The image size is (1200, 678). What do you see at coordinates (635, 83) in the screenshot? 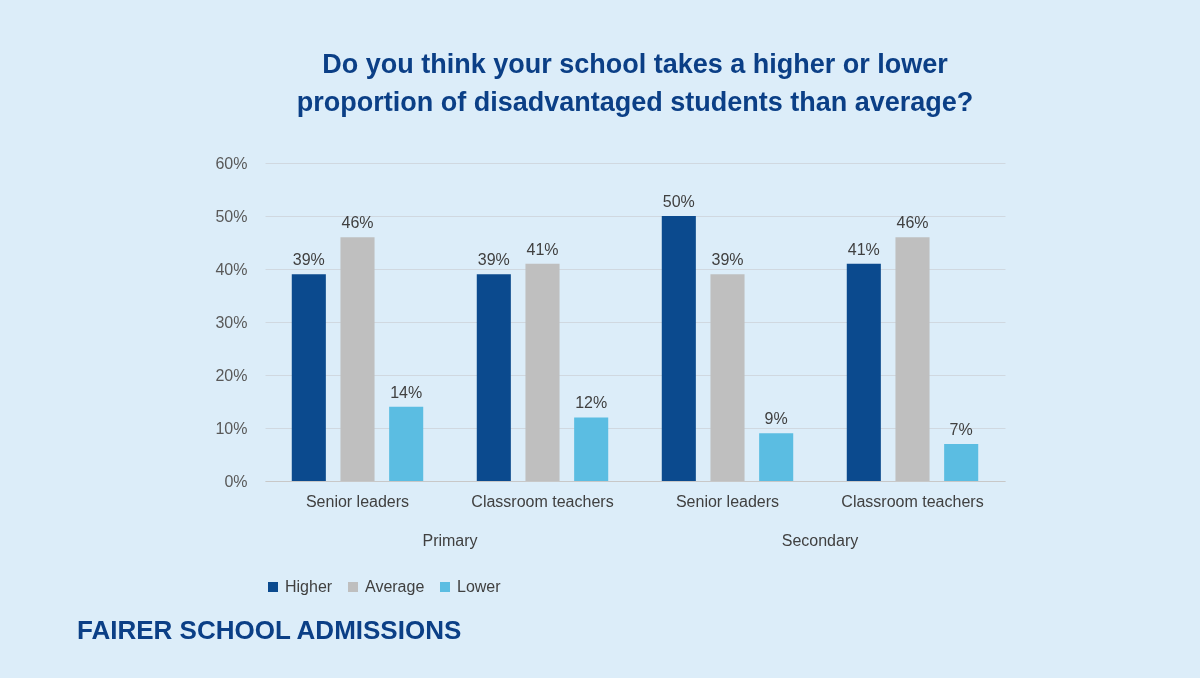
I see `chart-title: Do you think your school takes a higher or lower proportion of disadvantaged students than average?` at bounding box center [635, 83].